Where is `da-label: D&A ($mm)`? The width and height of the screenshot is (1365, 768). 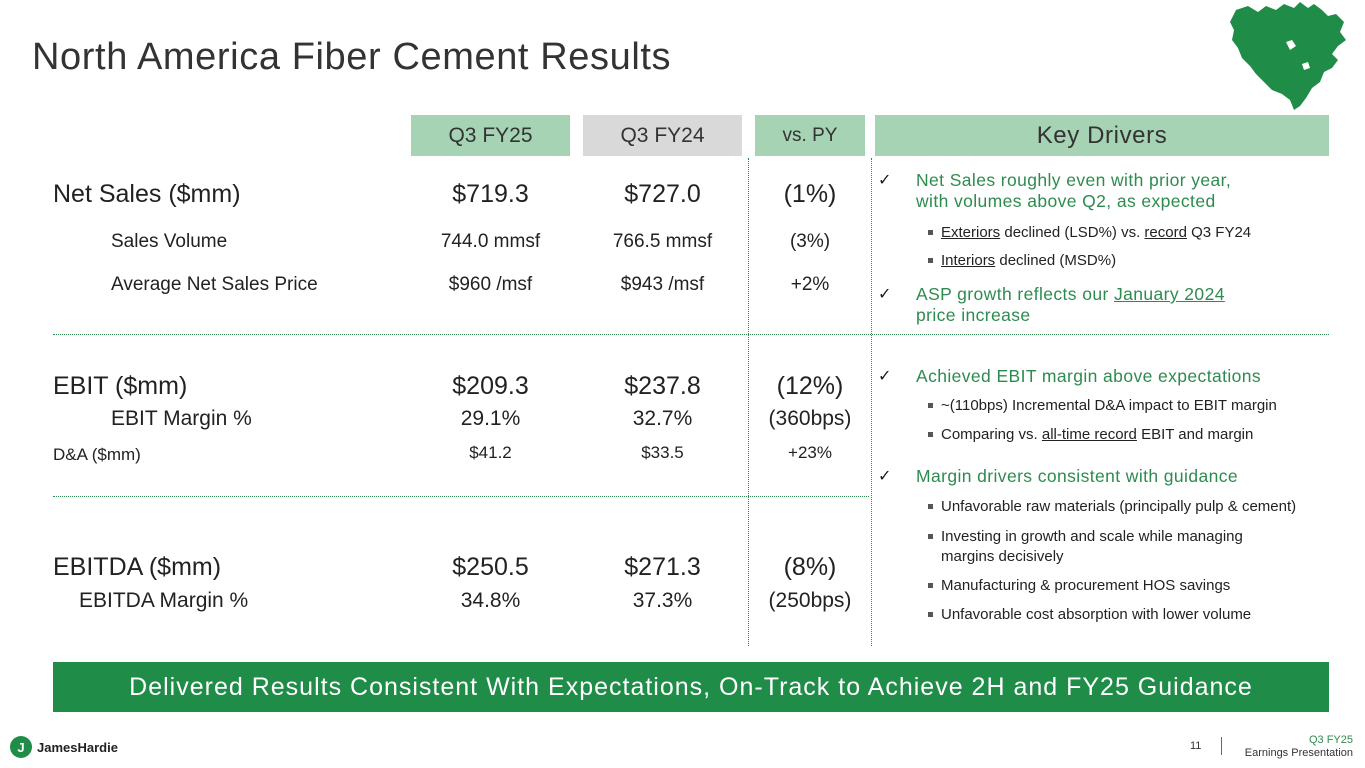 da-label: D&A ($mm) is located at coordinates (97, 454).